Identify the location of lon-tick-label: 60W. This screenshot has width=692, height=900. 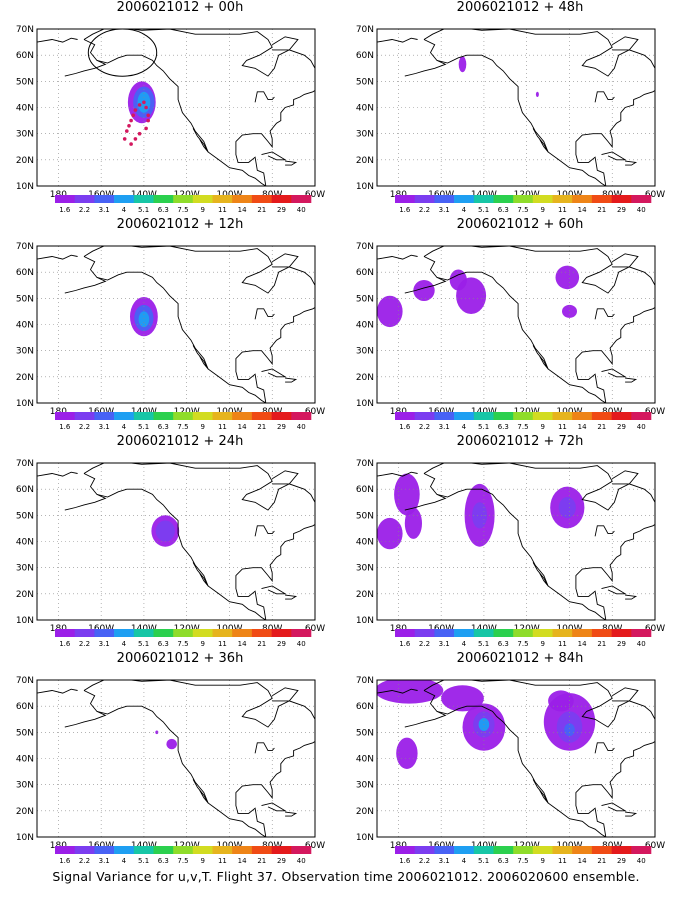
(315, 846).